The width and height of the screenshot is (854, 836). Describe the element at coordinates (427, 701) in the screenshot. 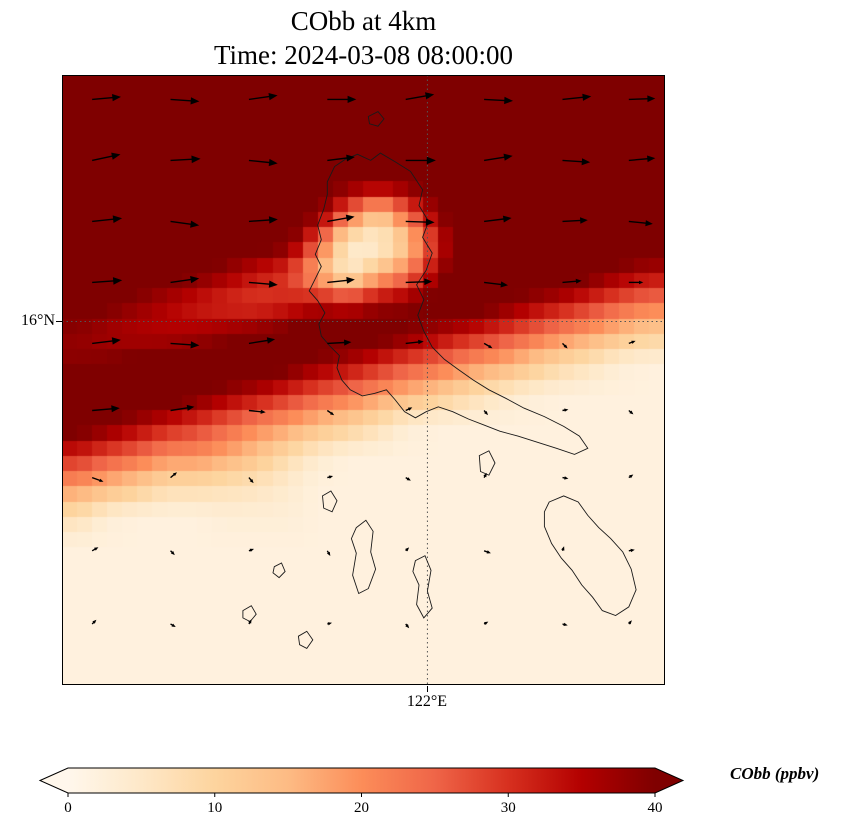

I see `x-axis-tick-label: 122°E` at that location.